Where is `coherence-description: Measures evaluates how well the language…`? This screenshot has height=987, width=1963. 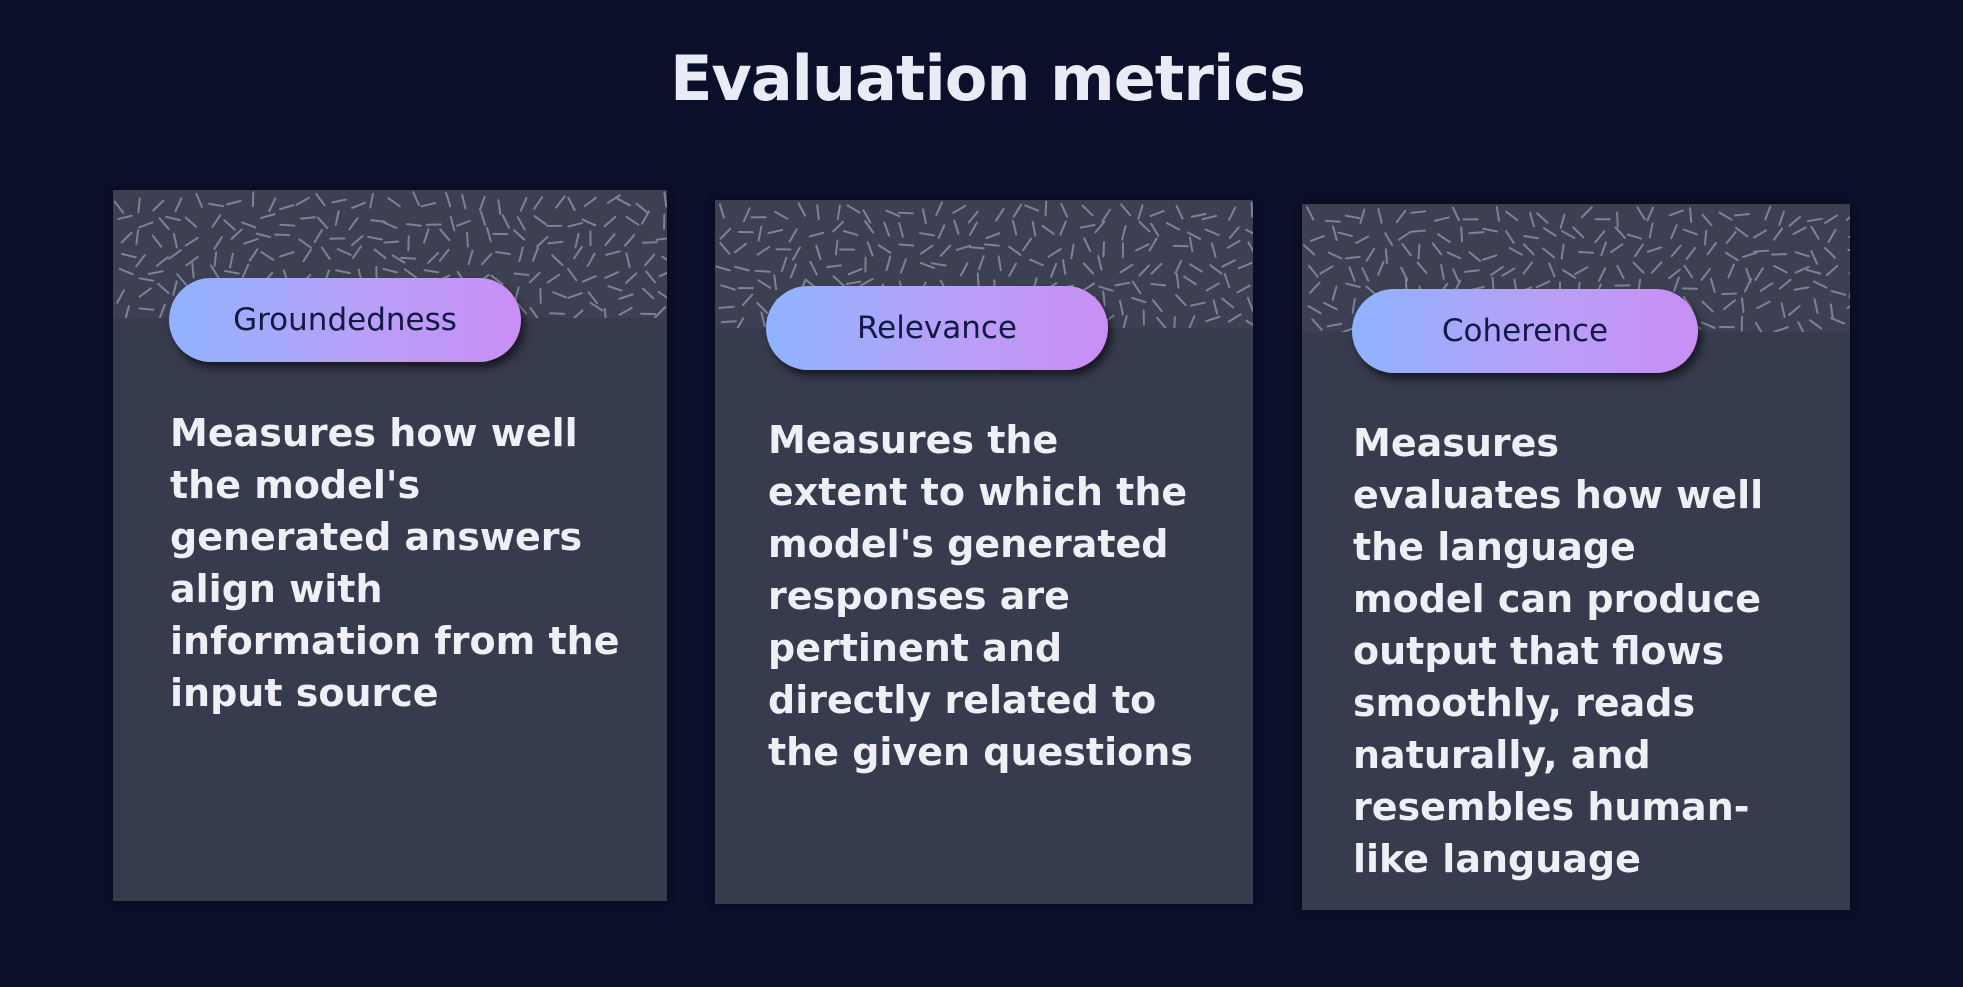 coherence-description: Measures evaluates how well the language… is located at coordinates (1558, 651).